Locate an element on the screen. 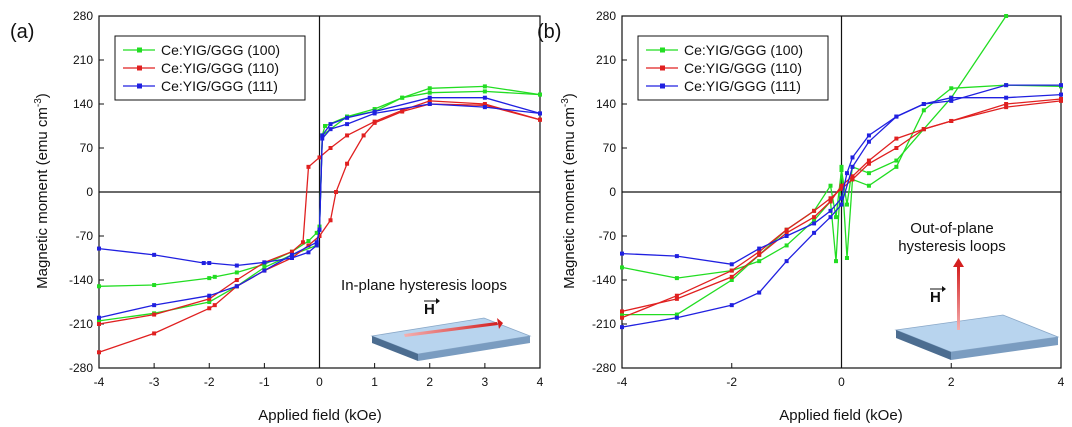 The height and width of the screenshot is (427, 1072). y-tick-label: -210 is located at coordinates (604, 324).